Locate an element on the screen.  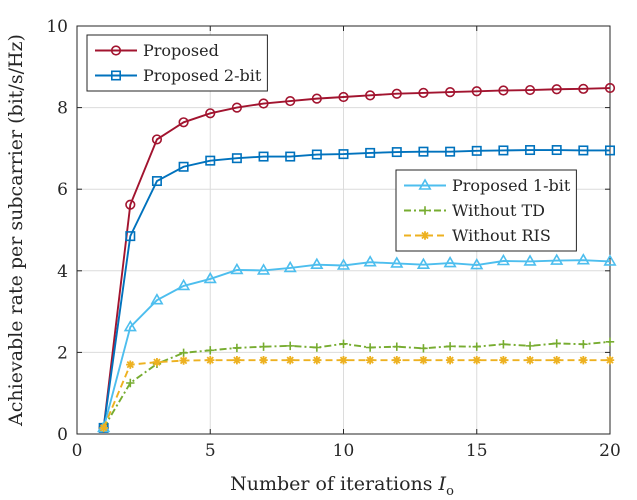
x-axis-label-symbol: I is located at coordinates (442, 484).